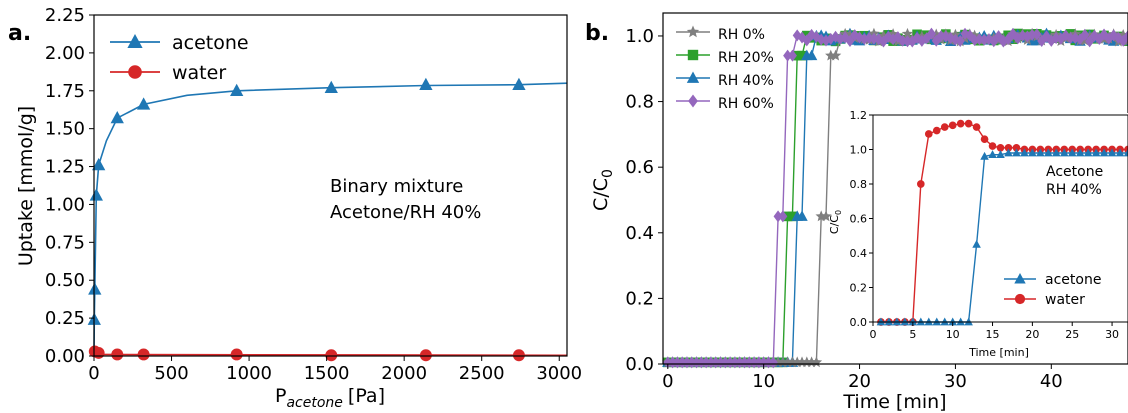 The image size is (1128, 413). Describe the element at coordinates (1052, 290) in the screenshot. I see `inset-legend: acetone water` at that location.